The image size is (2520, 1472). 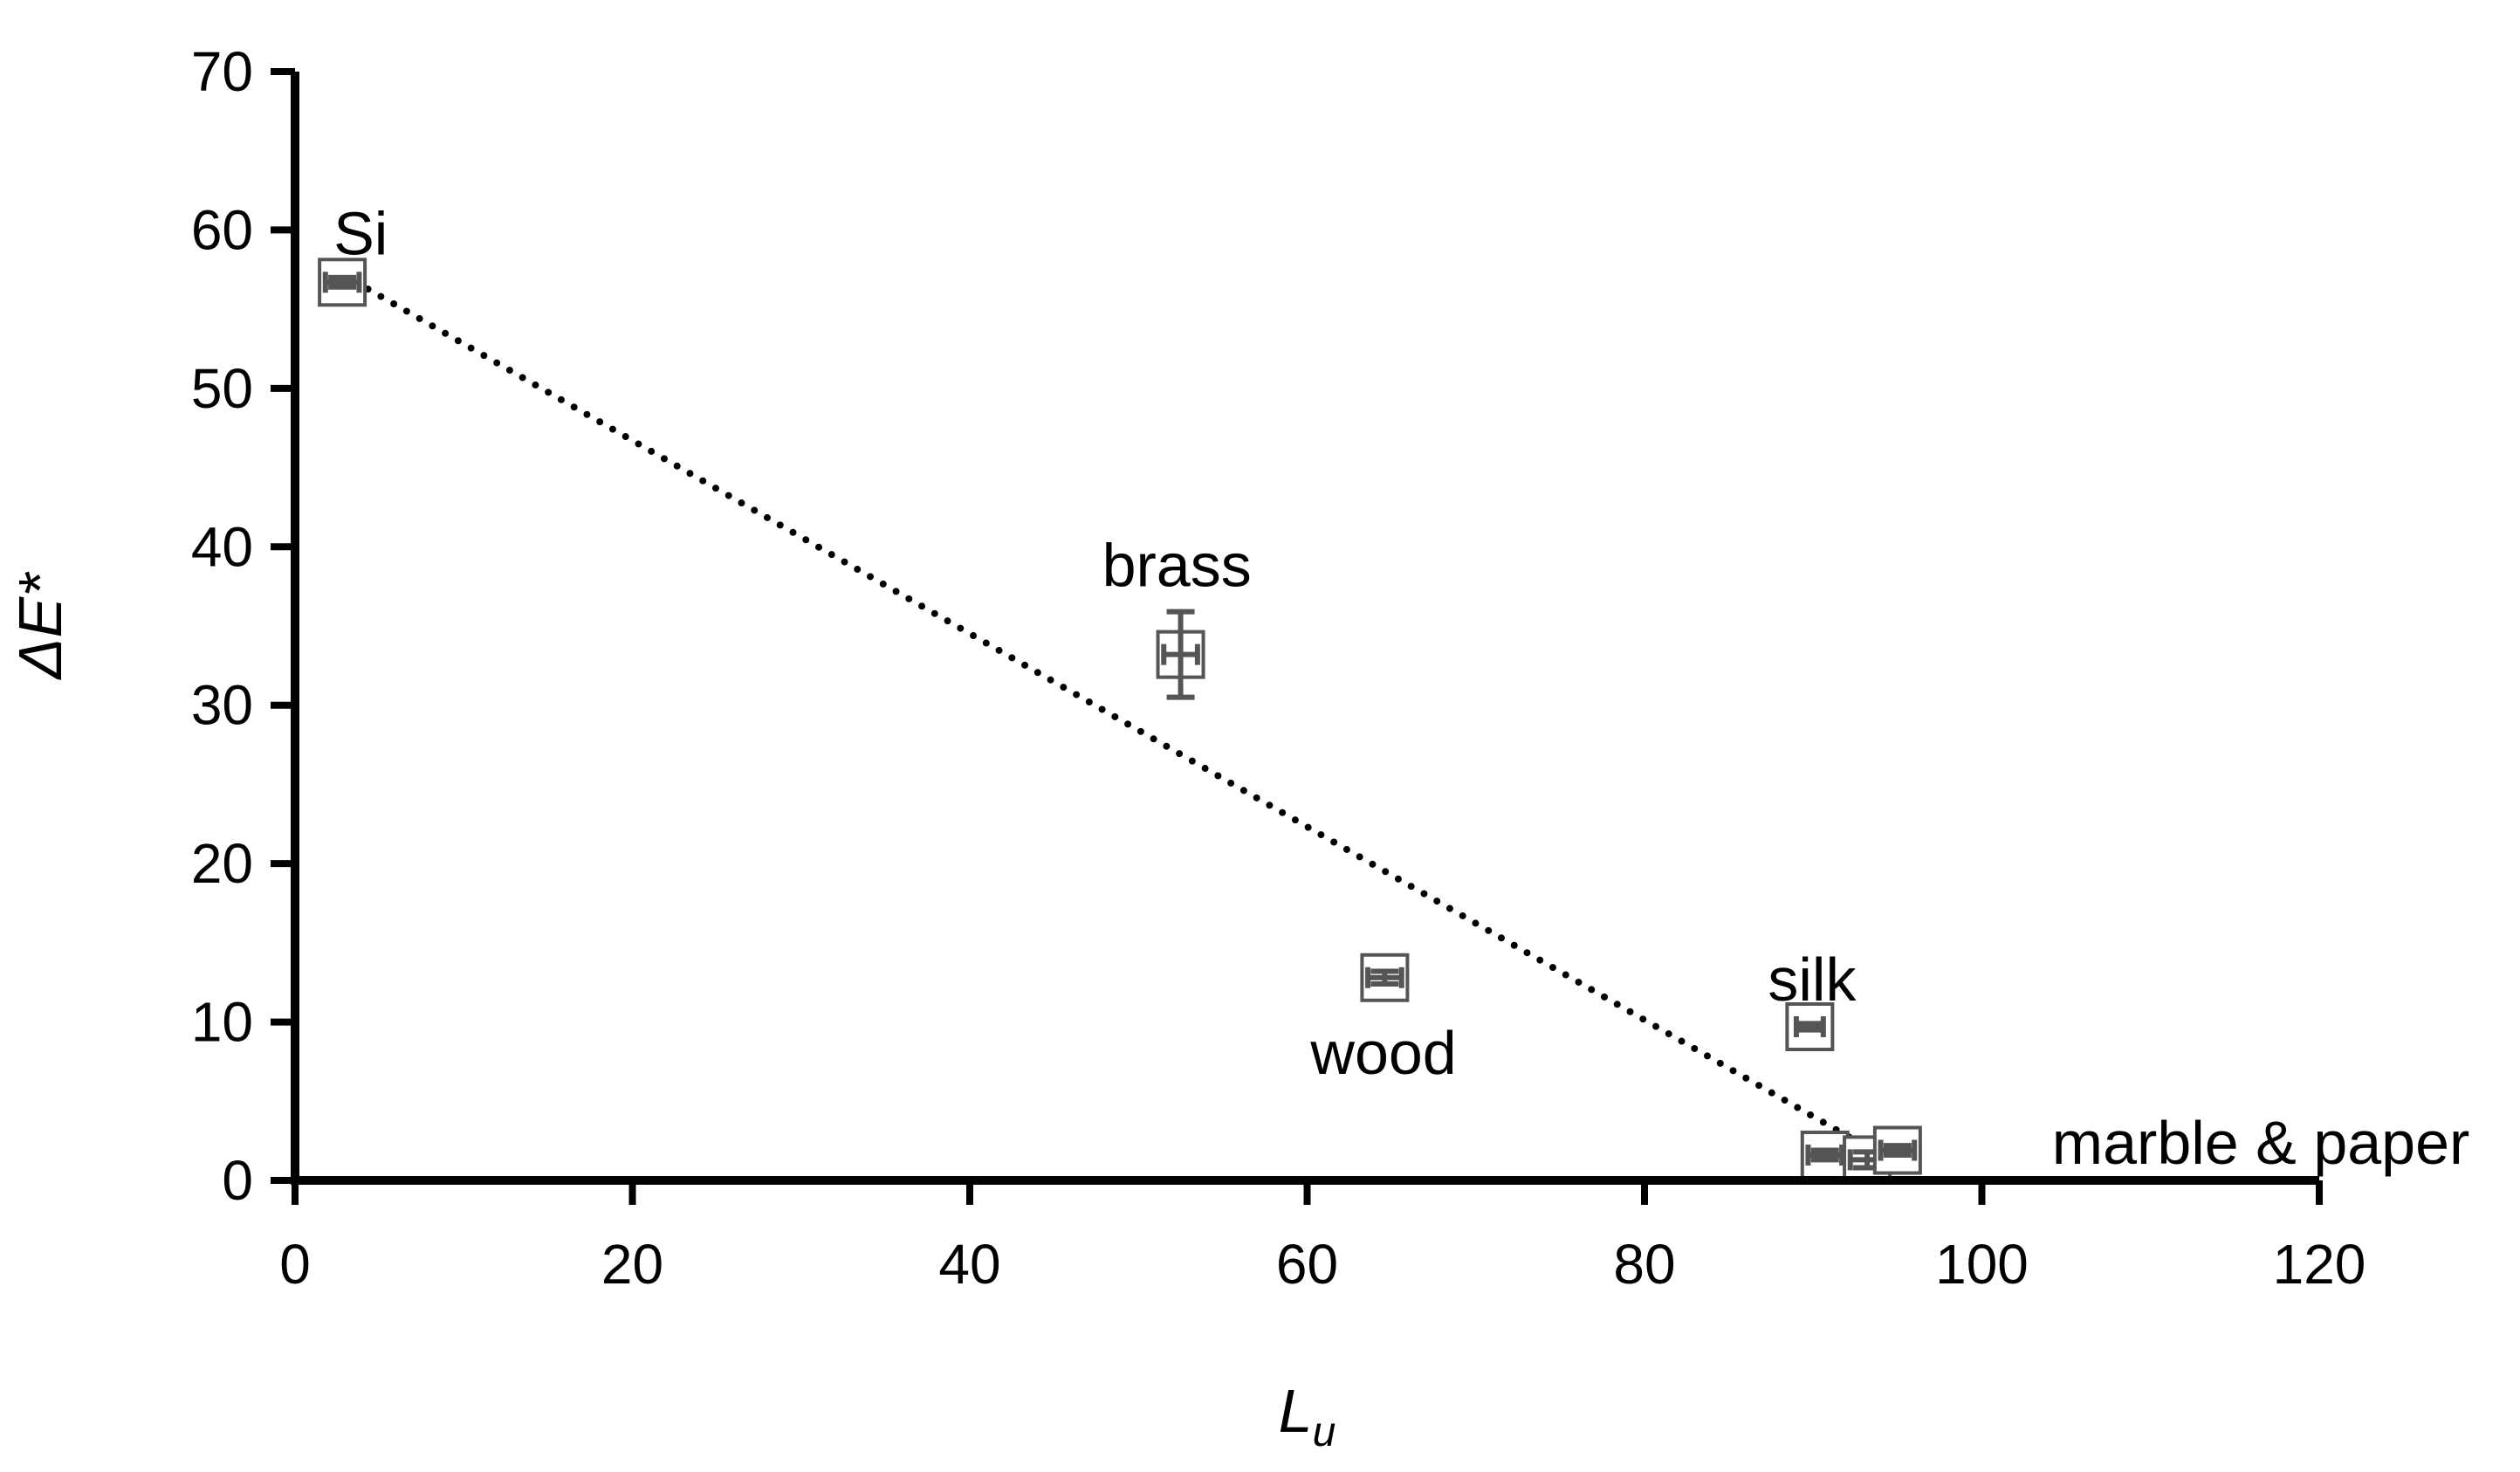 I want to click on x-tick-label: 80, so click(x=1644, y=1264).